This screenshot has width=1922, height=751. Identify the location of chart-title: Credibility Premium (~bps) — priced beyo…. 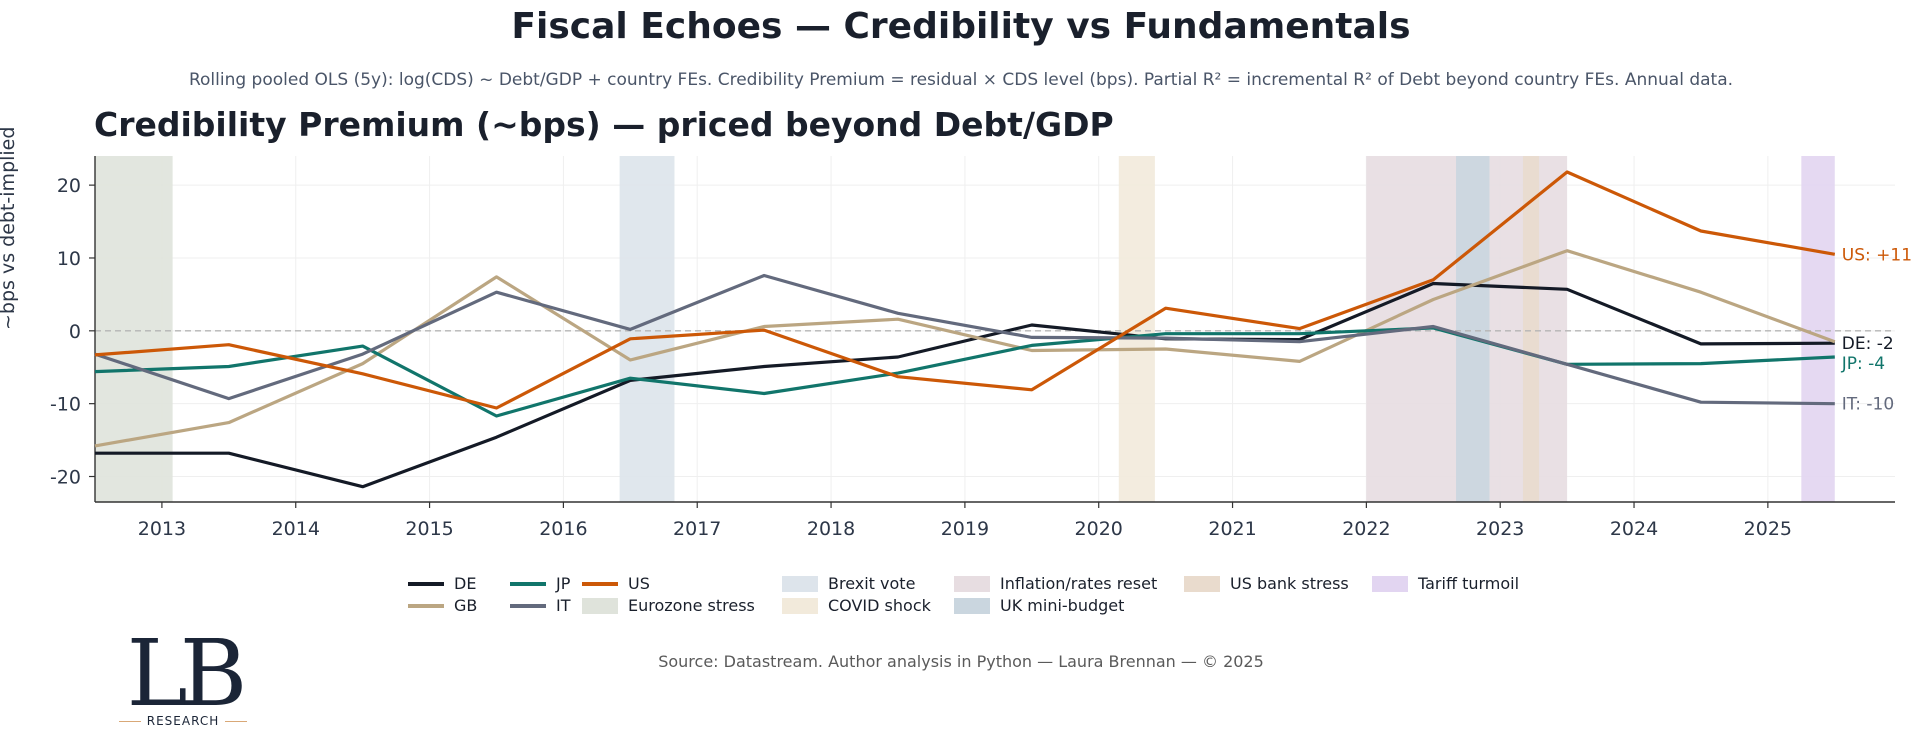
(604, 124).